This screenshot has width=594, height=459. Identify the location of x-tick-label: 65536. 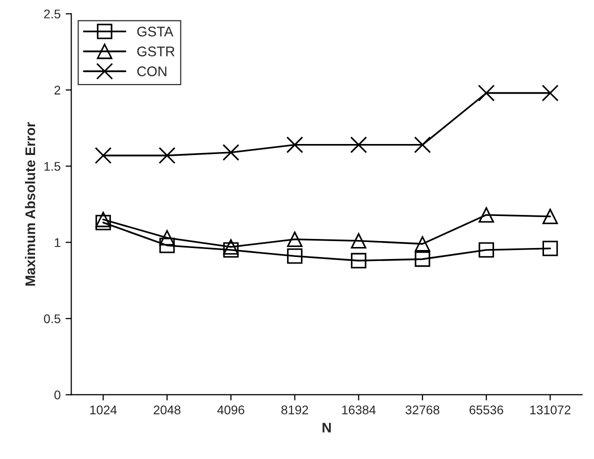
(487, 409).